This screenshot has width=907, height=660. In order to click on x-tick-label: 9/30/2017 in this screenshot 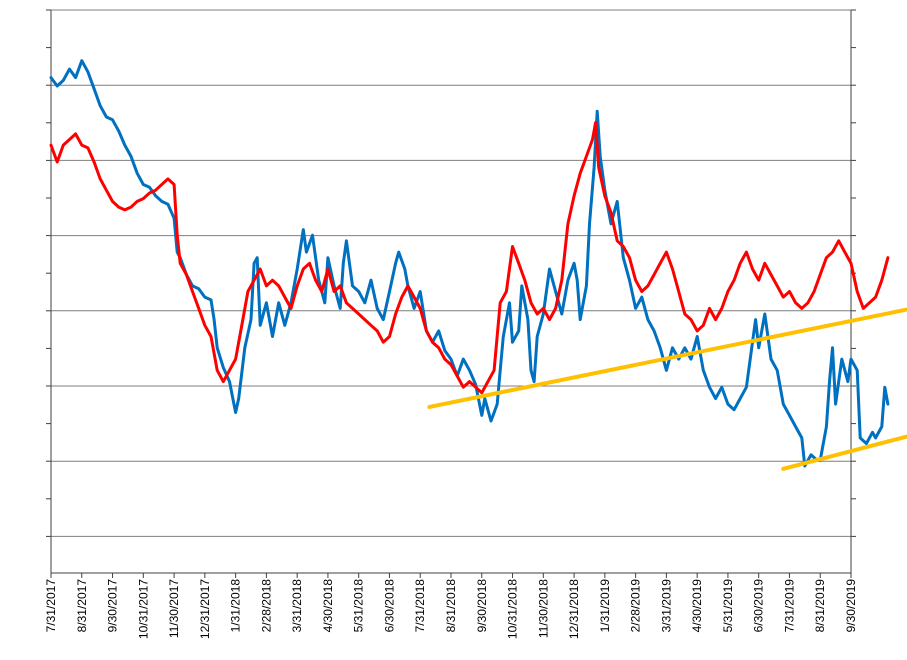, I will do `click(113, 606)`.